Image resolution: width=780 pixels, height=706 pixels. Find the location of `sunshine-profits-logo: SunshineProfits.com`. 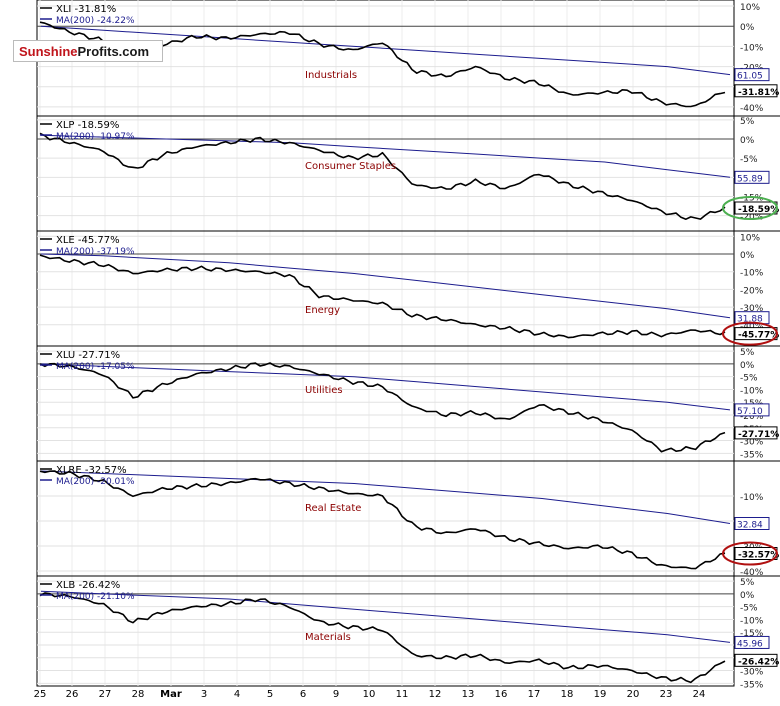

sunshine-profits-logo: SunshineProfits.com is located at coordinates (88, 51).